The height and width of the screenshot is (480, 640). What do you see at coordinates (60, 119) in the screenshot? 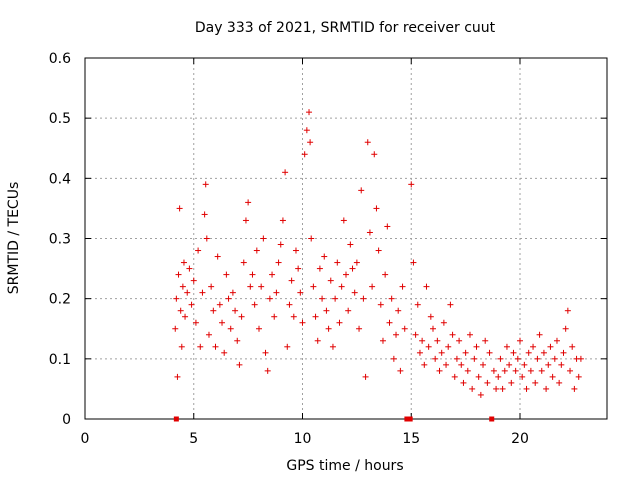
I see `y-tick-label: 0.5` at bounding box center [60, 119].